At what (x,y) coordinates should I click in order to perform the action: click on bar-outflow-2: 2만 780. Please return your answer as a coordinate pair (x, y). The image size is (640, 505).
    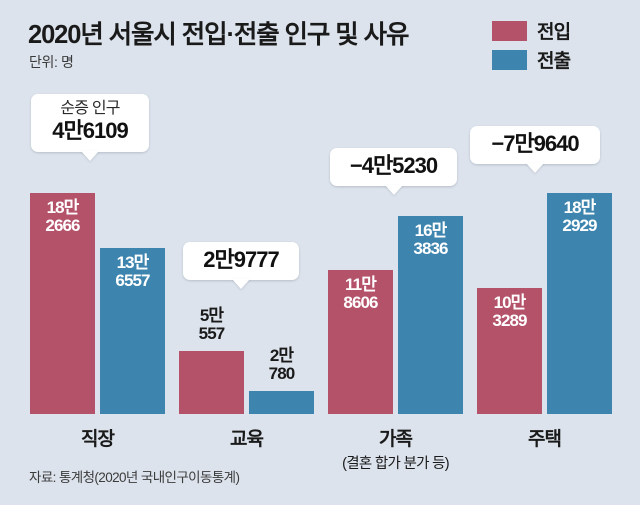
    Looking at the image, I should click on (281, 380).